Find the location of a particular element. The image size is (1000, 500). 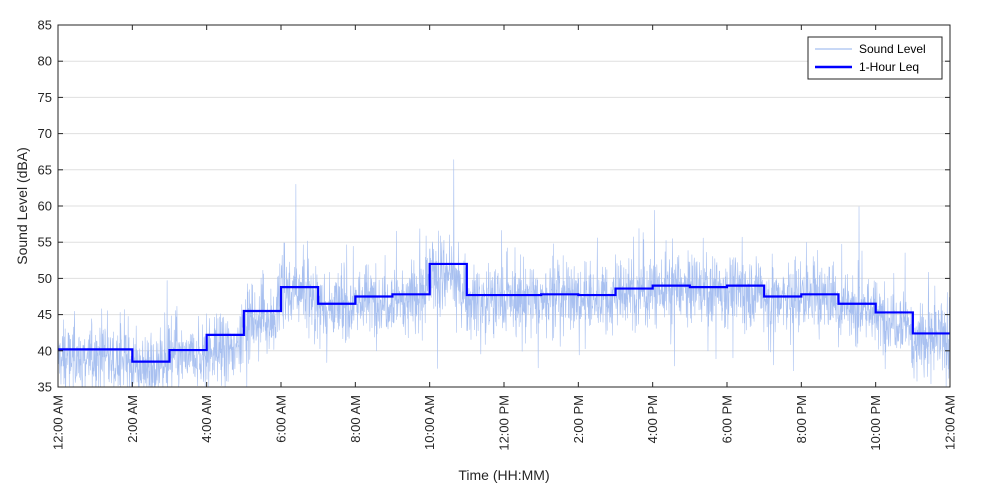

x-tick-label-20: 8:00 PM is located at coordinates (801, 419).